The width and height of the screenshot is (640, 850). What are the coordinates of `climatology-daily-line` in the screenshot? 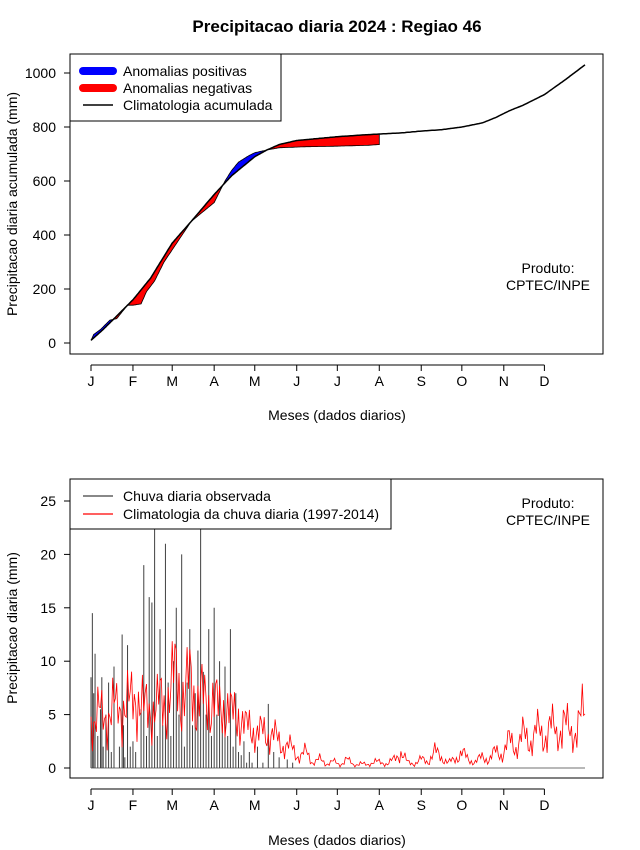 It's located at (338, 704).